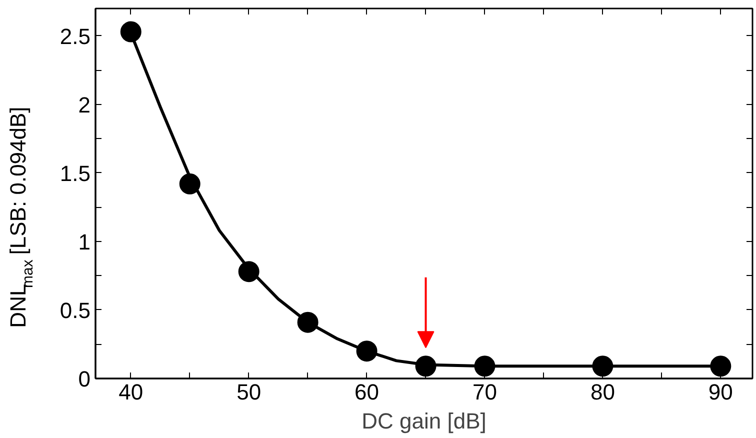 This screenshot has height=438, width=756. I want to click on x-tick-label: 50, so click(249, 392).